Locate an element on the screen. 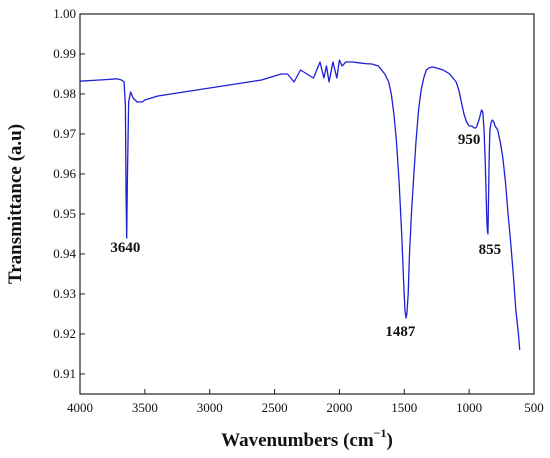  x-tick-label: 3500 is located at coordinates (145, 407).